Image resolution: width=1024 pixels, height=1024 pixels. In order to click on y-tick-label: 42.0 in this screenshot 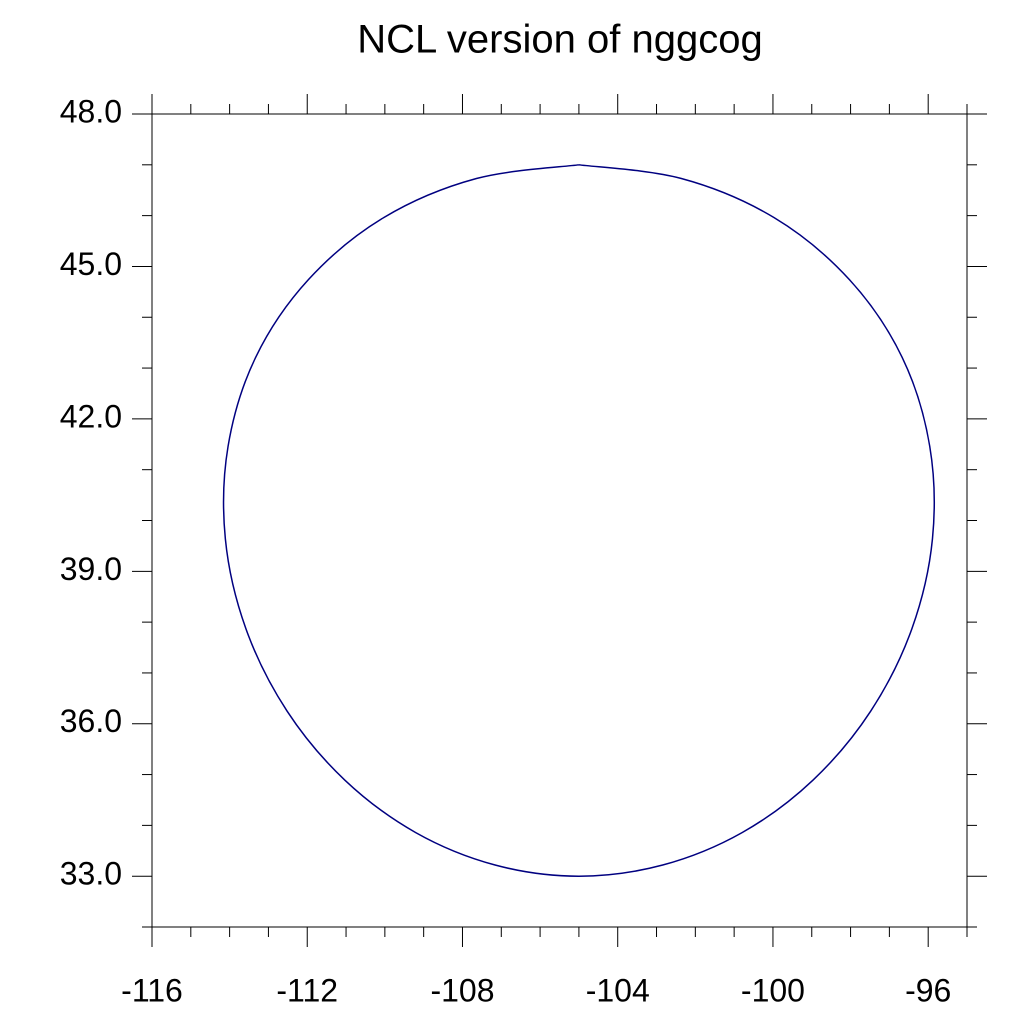, I will do `click(91, 416)`.